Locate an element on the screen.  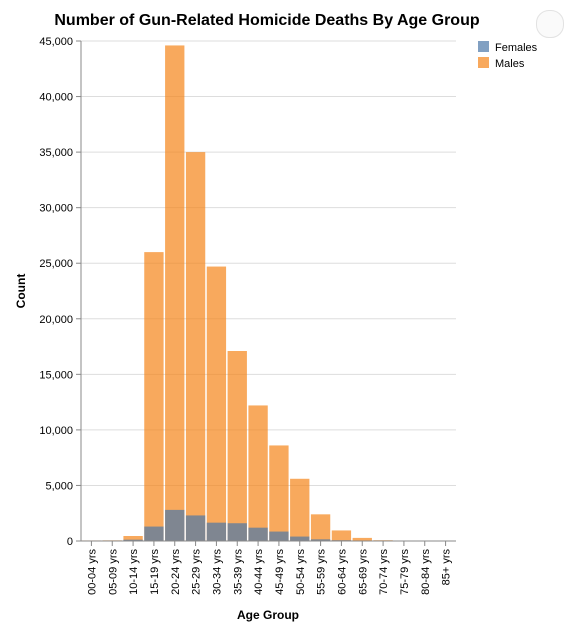
y-axis-title: Count is located at coordinates (21, 291).